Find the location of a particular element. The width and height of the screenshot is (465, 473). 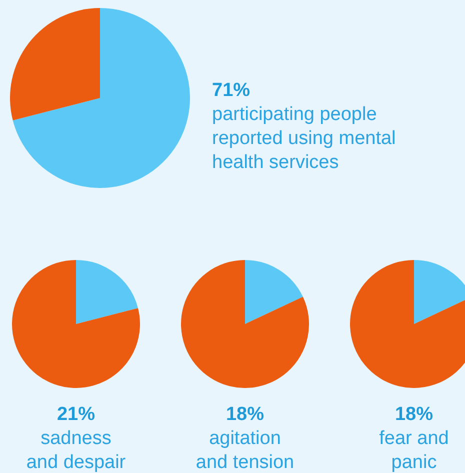

text: participating people reported using mental health services is located at coordinates (304, 139).